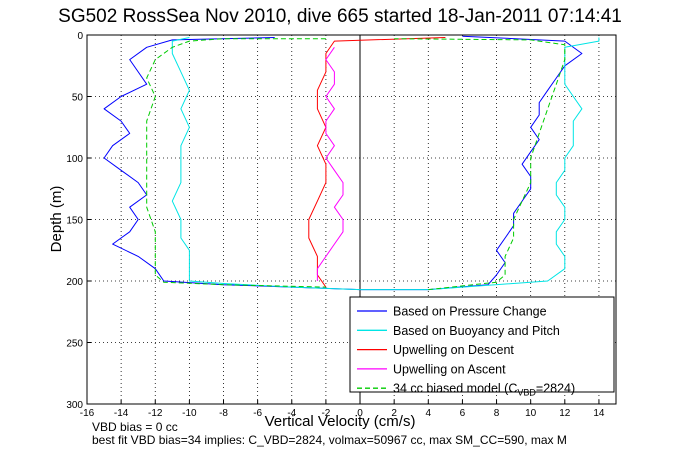  What do you see at coordinates (189, 413) in the screenshot?
I see `x-tick-label: -10` at bounding box center [189, 413].